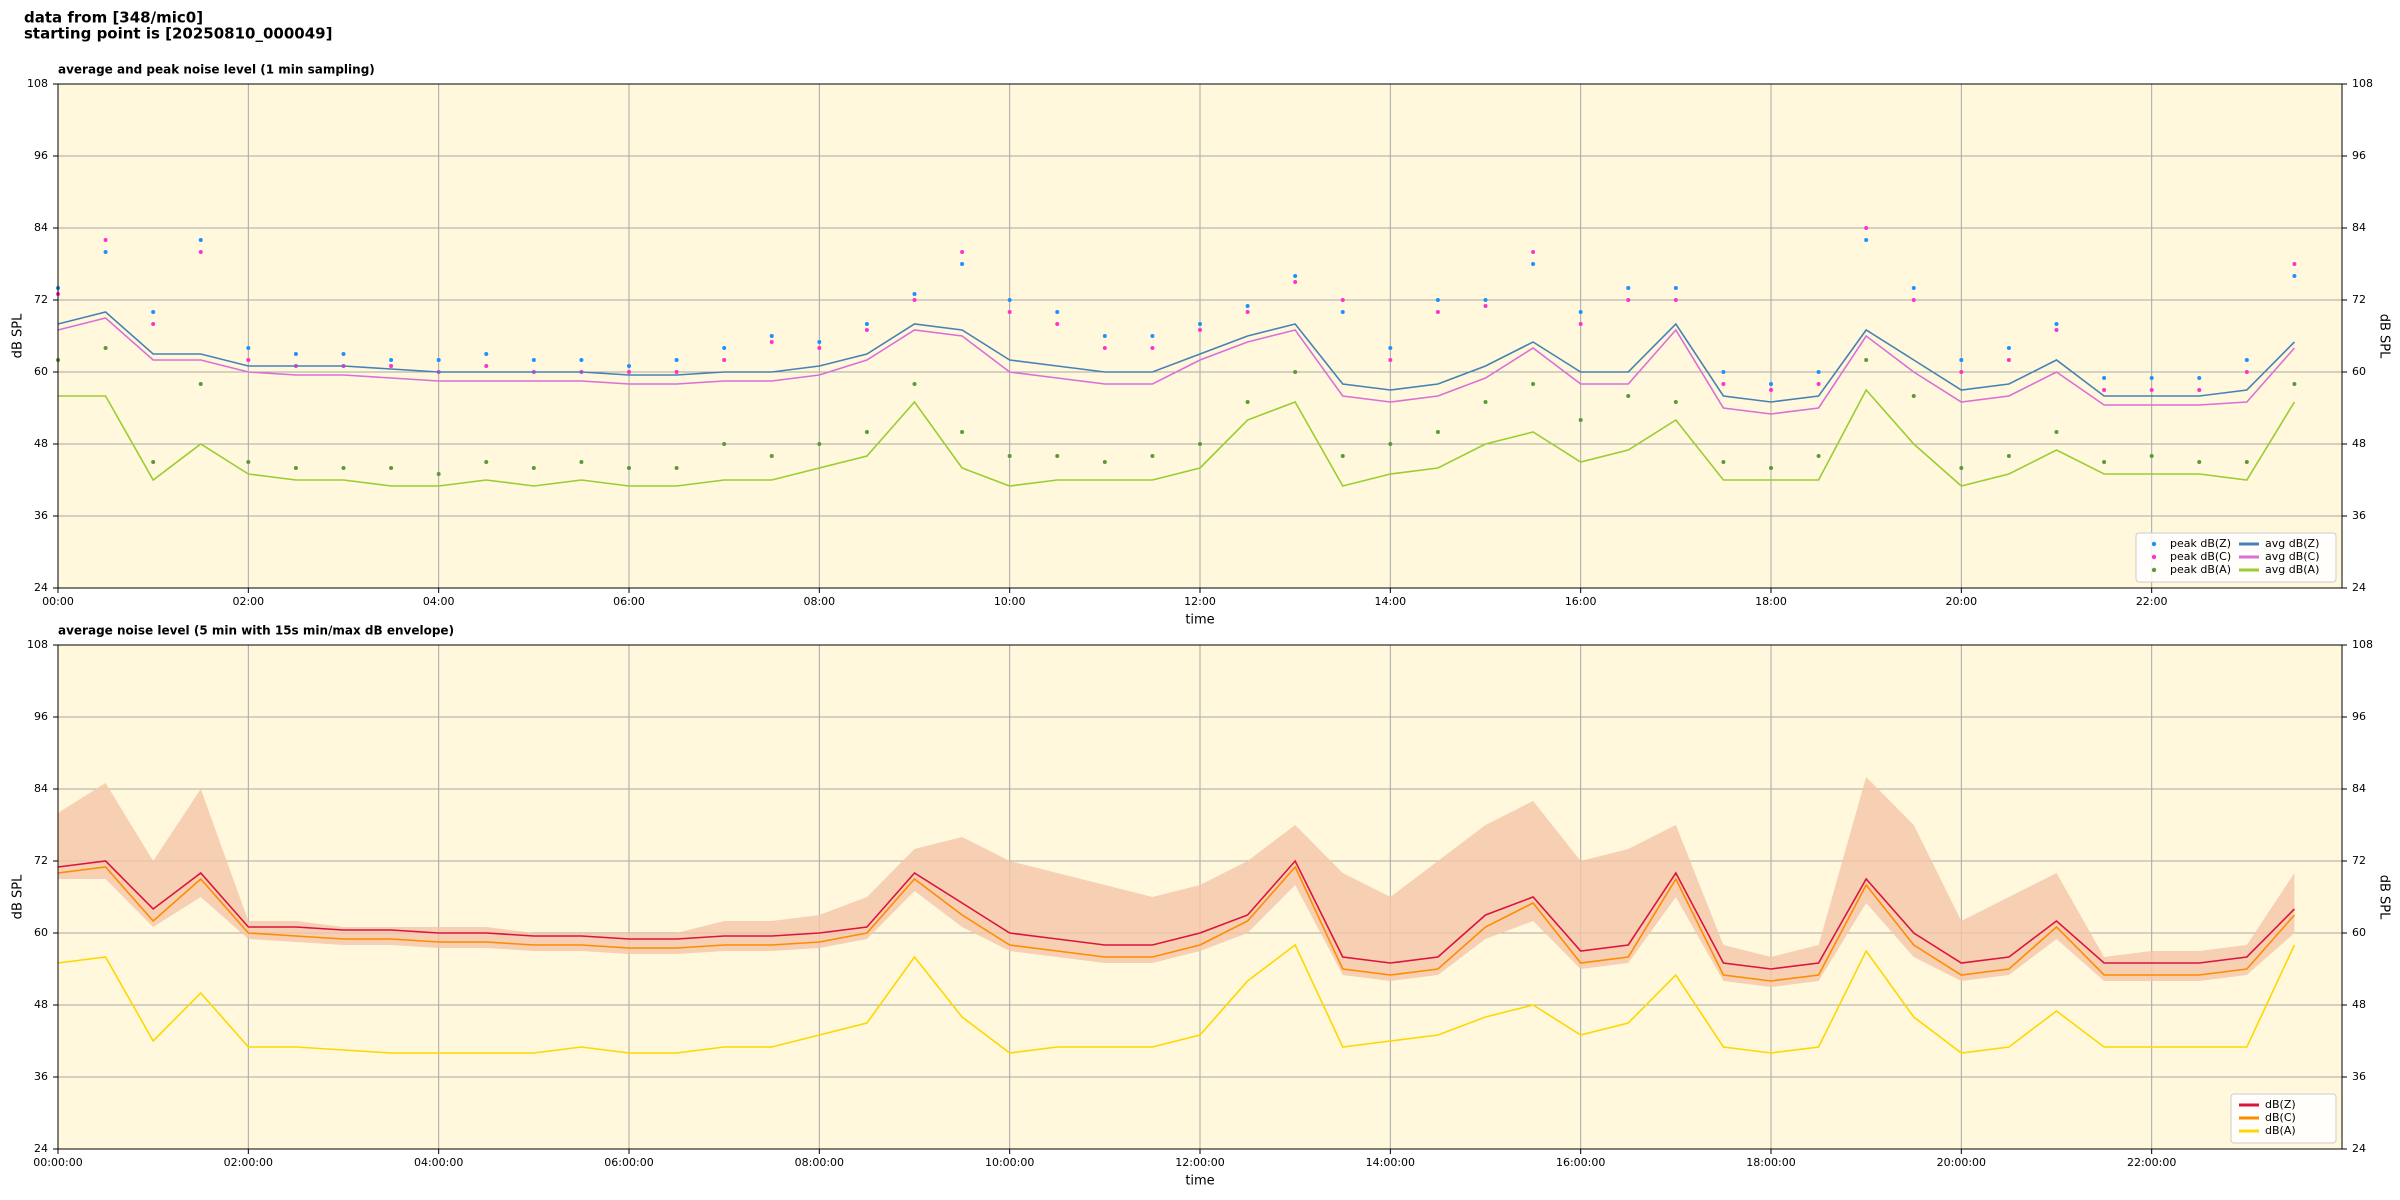  What do you see at coordinates (2200, 543) in the screenshot?
I see `legend-label: peak dB(Z)` at bounding box center [2200, 543].